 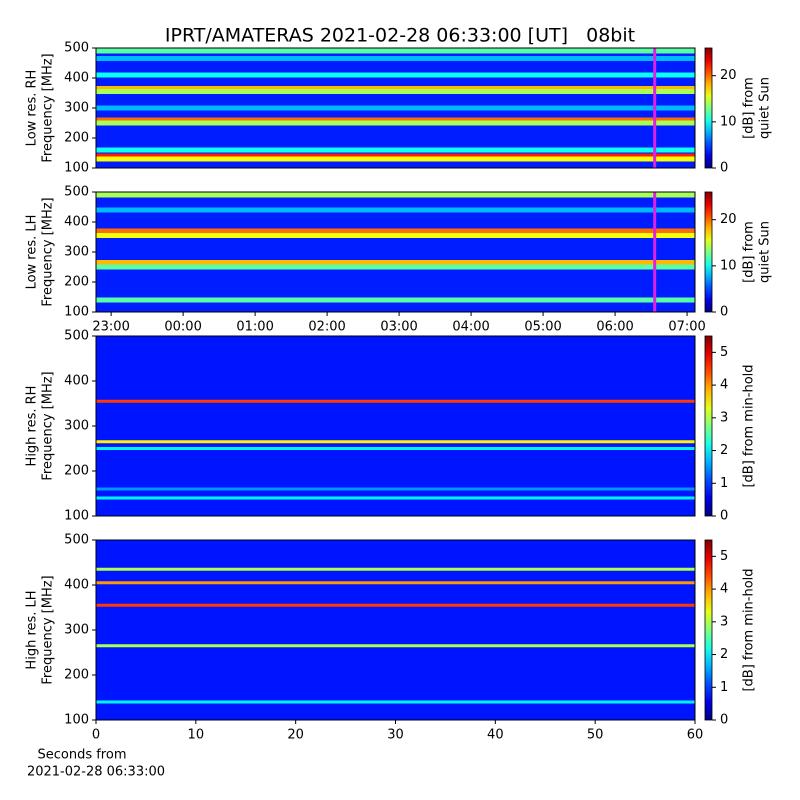 I want to click on x-axis-label: Seconds from, so click(x=81, y=755).